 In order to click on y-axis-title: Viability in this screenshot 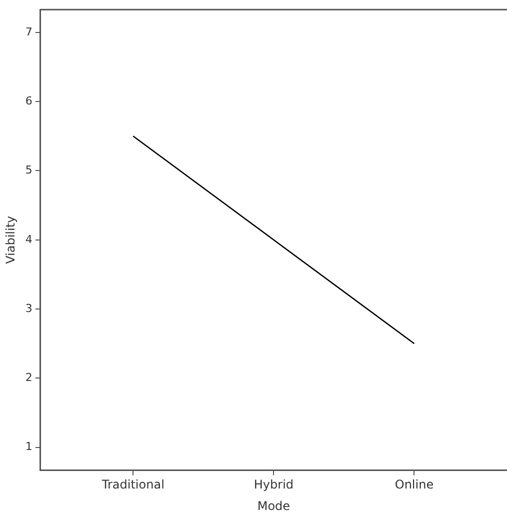, I will do `click(10, 240)`.